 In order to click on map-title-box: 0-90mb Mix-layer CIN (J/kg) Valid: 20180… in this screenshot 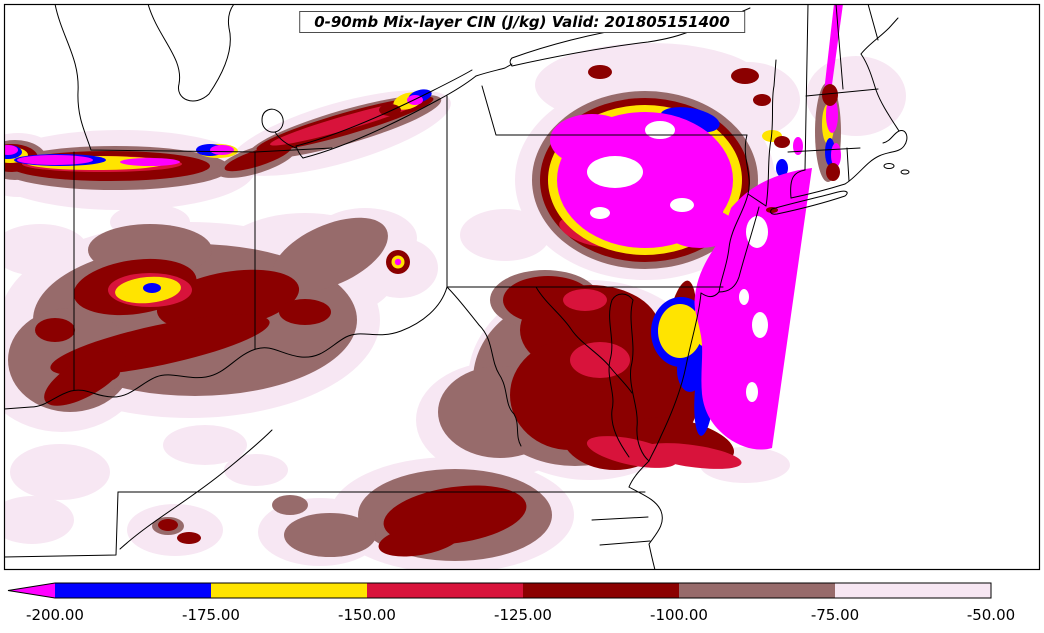, I will do `click(522, 22)`.